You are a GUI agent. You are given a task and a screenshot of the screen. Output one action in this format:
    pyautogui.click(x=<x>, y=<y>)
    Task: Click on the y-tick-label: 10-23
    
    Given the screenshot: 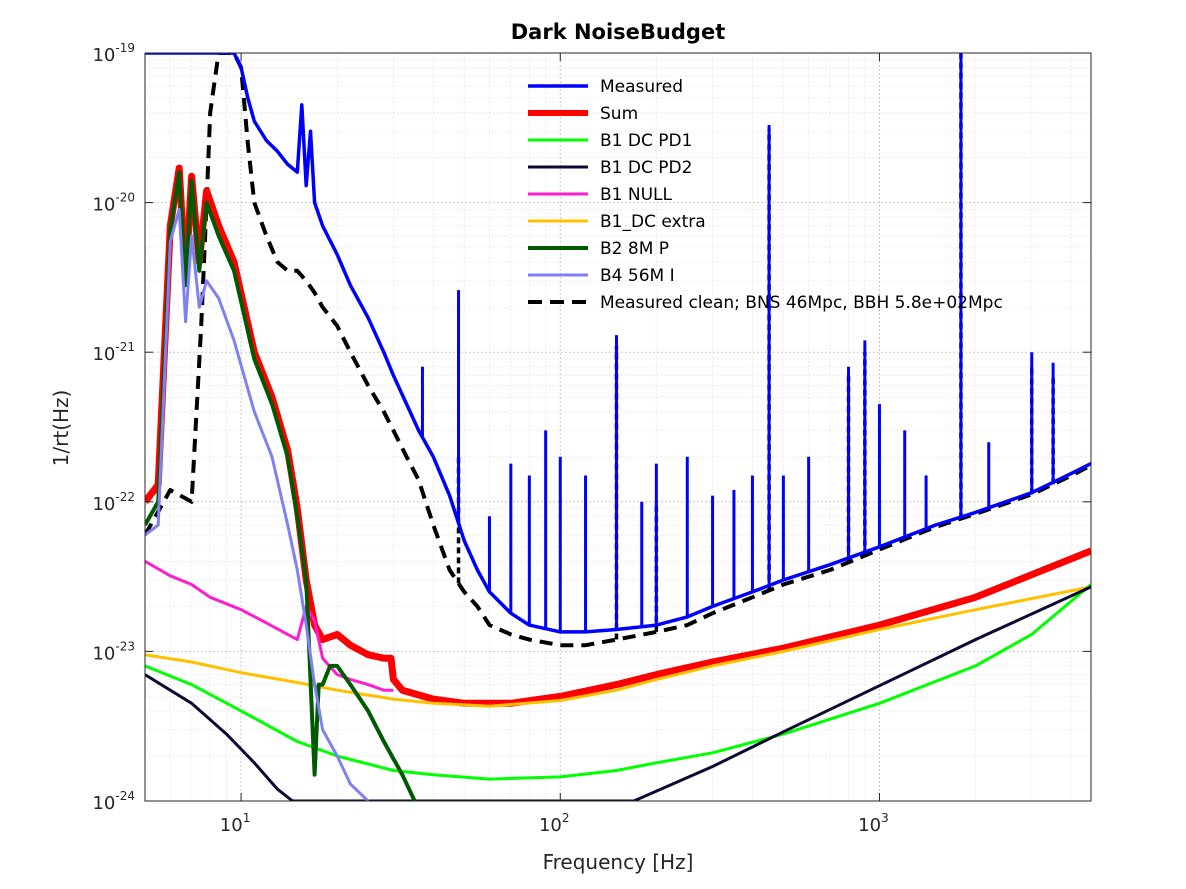 What is the action you would take?
    pyautogui.click(x=113, y=651)
    